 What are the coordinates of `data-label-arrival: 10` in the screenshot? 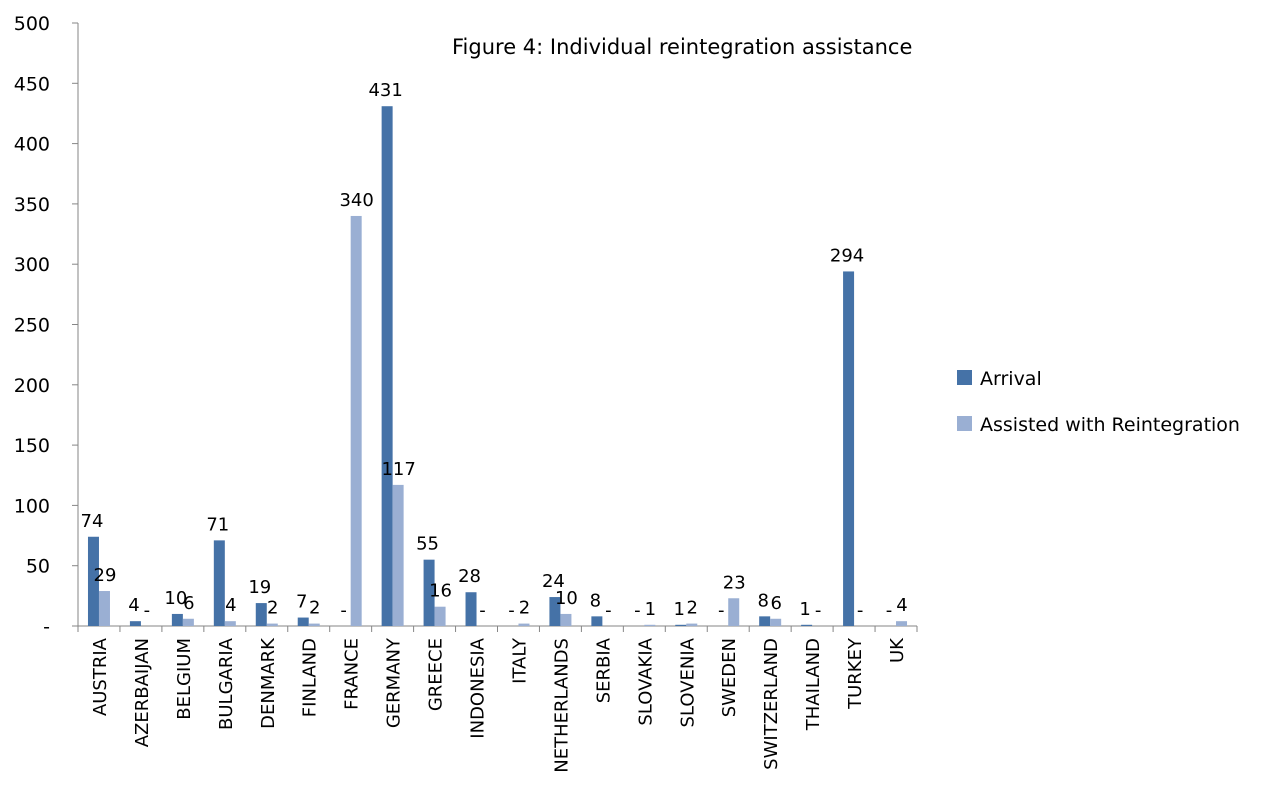 It's located at (175, 598).